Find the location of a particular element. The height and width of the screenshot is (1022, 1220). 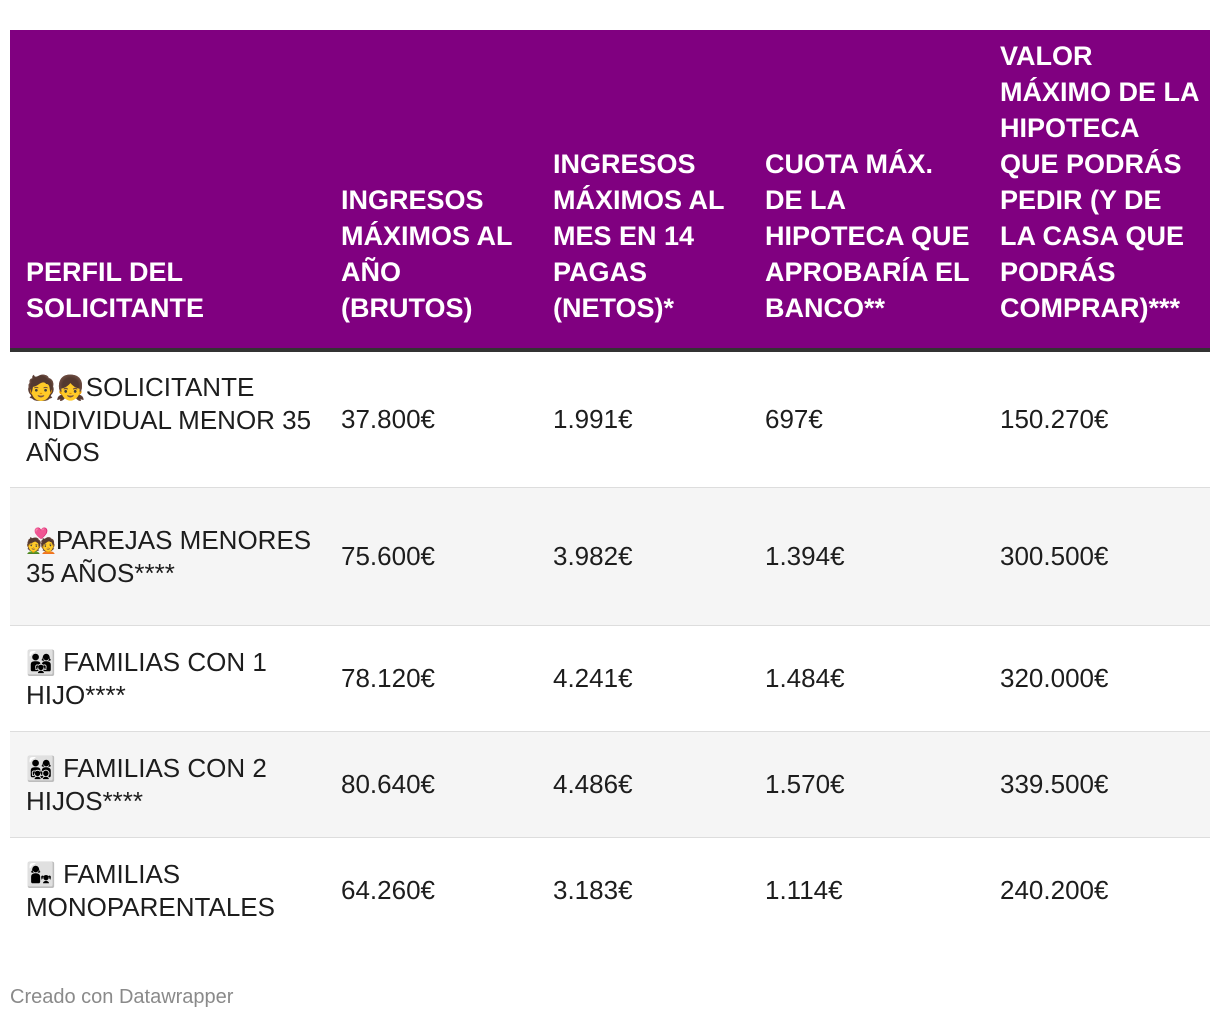

profile-label: SOLICITANTE INDIVIDUAL MENOR 35 AÑOS is located at coordinates (169, 419).